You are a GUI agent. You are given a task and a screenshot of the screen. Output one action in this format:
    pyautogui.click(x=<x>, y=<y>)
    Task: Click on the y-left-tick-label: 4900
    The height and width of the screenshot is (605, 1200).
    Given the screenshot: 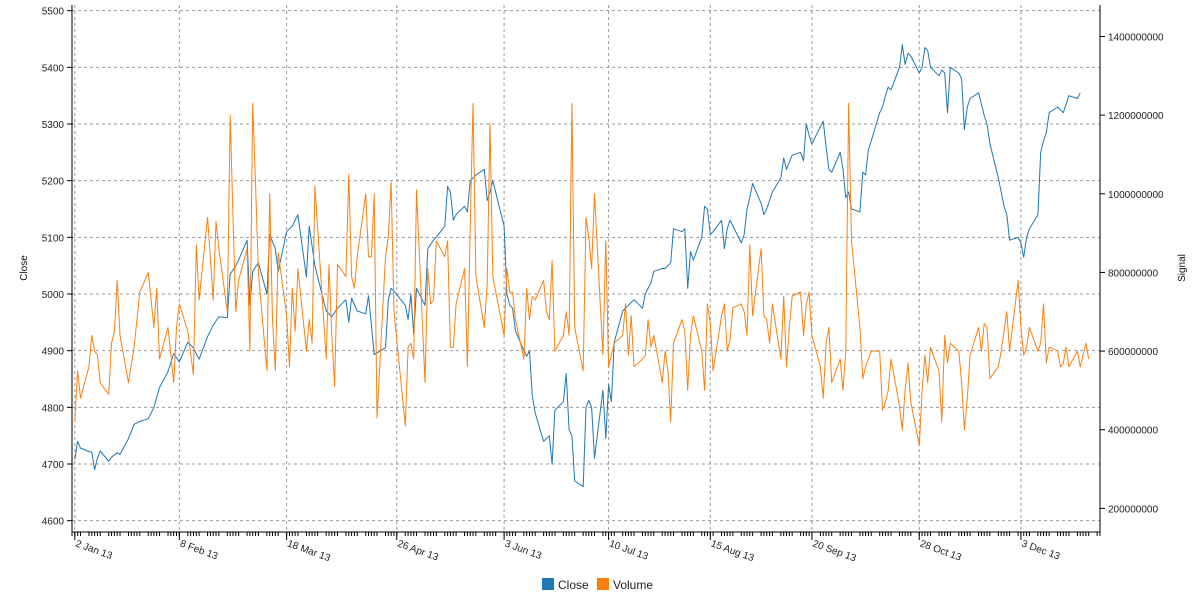 What is the action you would take?
    pyautogui.click(x=53, y=352)
    